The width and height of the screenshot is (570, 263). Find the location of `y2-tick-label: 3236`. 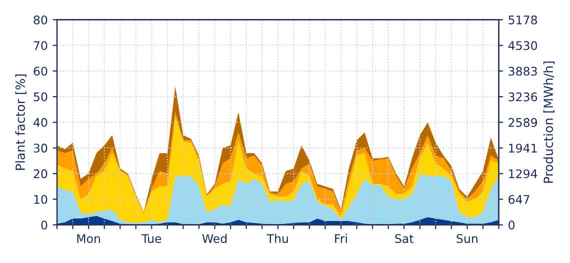

y2-tick-label: 3236 is located at coordinates (523, 97).